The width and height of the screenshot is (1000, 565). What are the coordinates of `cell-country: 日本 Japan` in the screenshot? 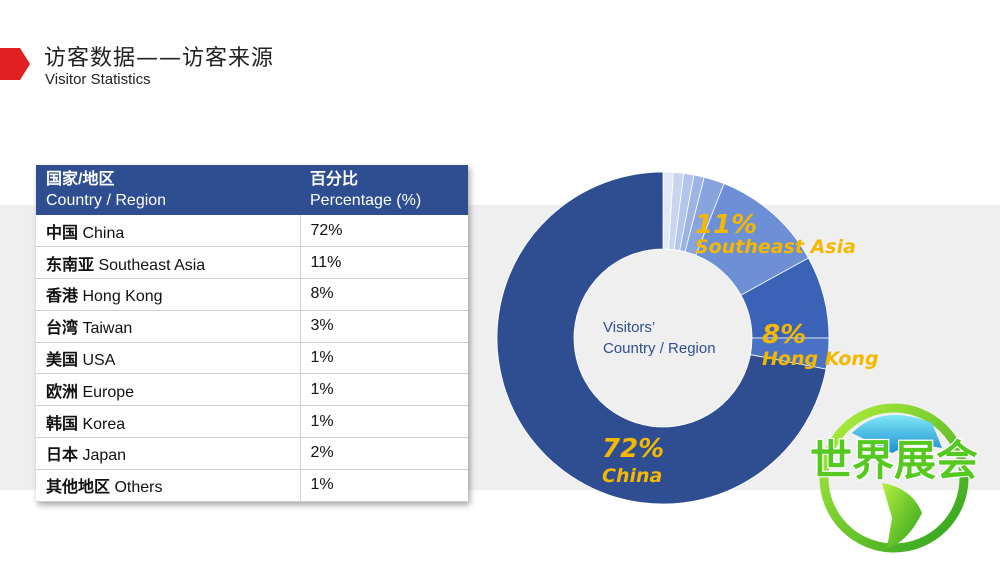 It's located at (168, 453).